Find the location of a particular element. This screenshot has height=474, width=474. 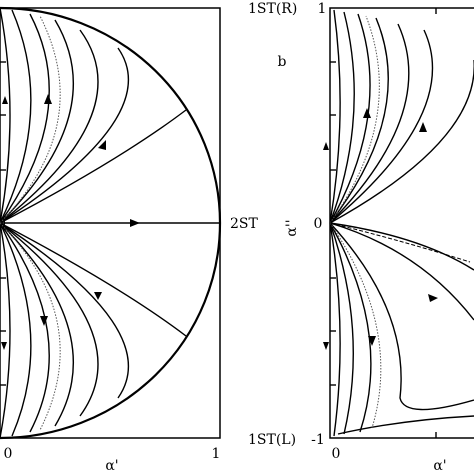

panel-a-x-tick-1: 1 is located at coordinates (216, 454).